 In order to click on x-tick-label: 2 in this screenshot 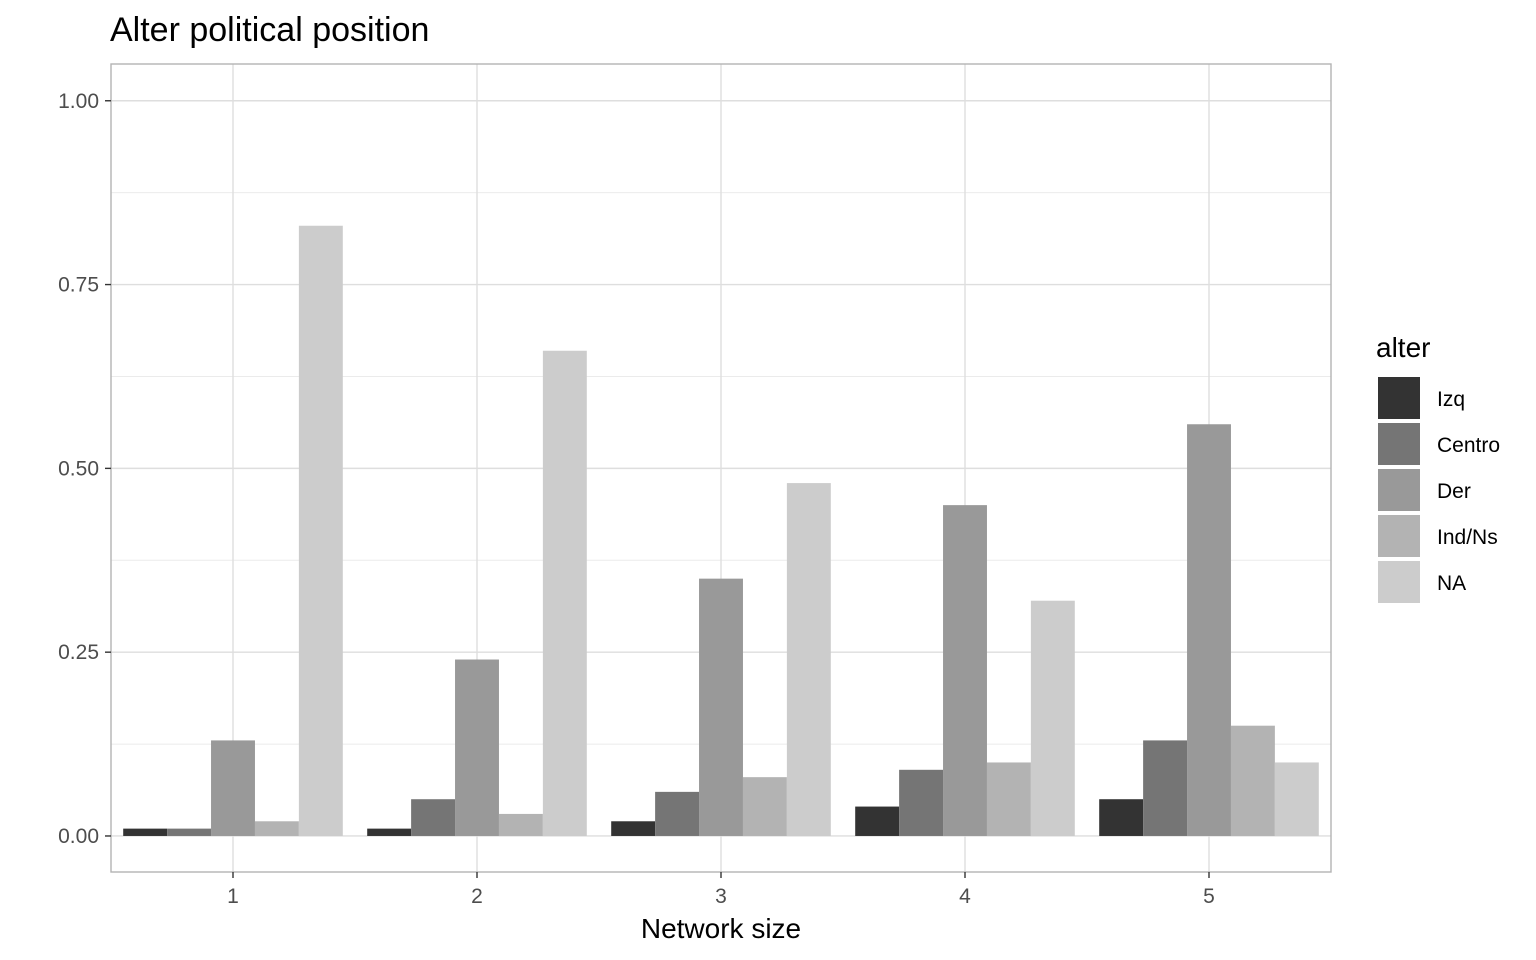, I will do `click(477, 896)`.